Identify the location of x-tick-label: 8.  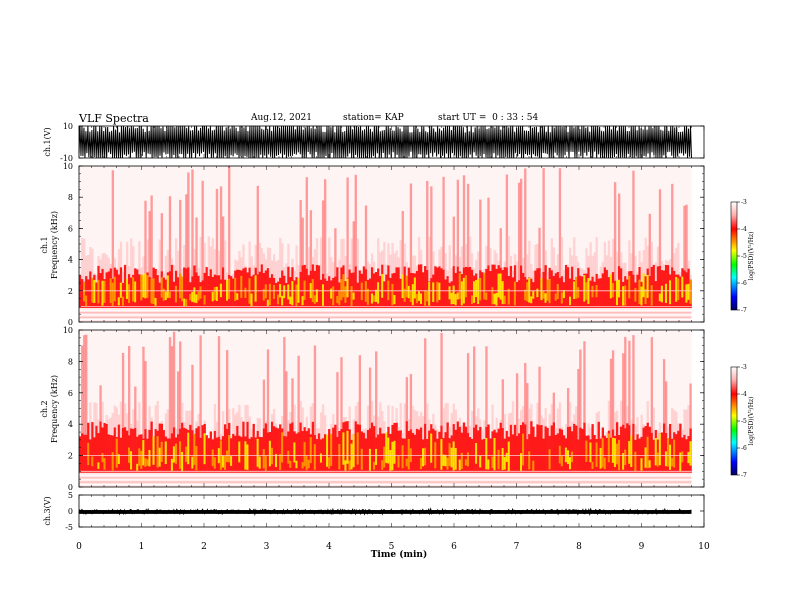
(579, 547).